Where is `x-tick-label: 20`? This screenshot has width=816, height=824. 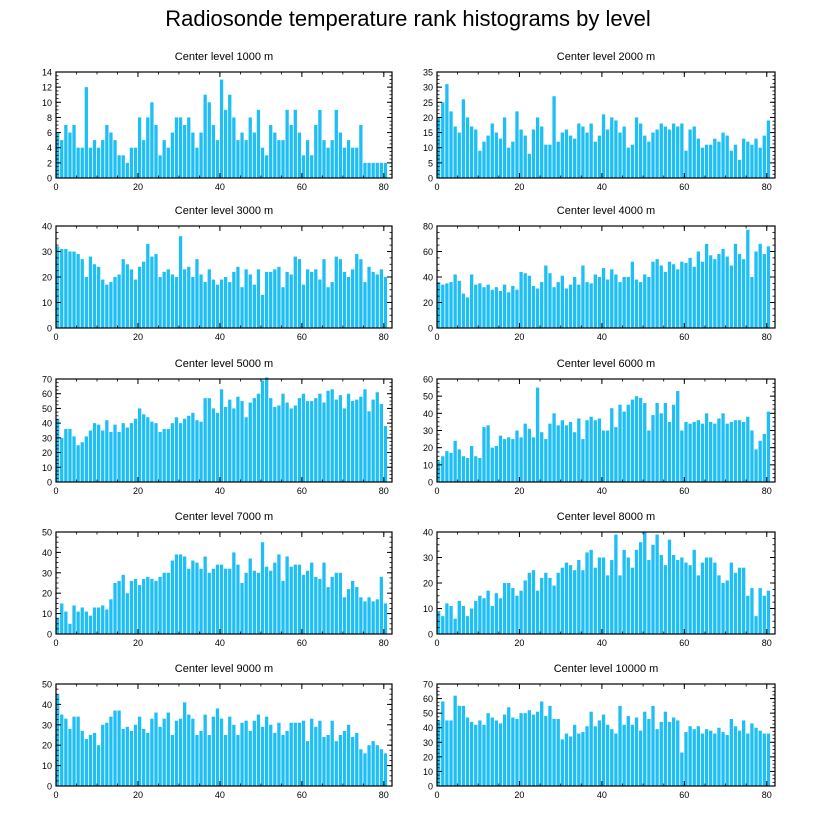
x-tick-label: 20 is located at coordinates (138, 795).